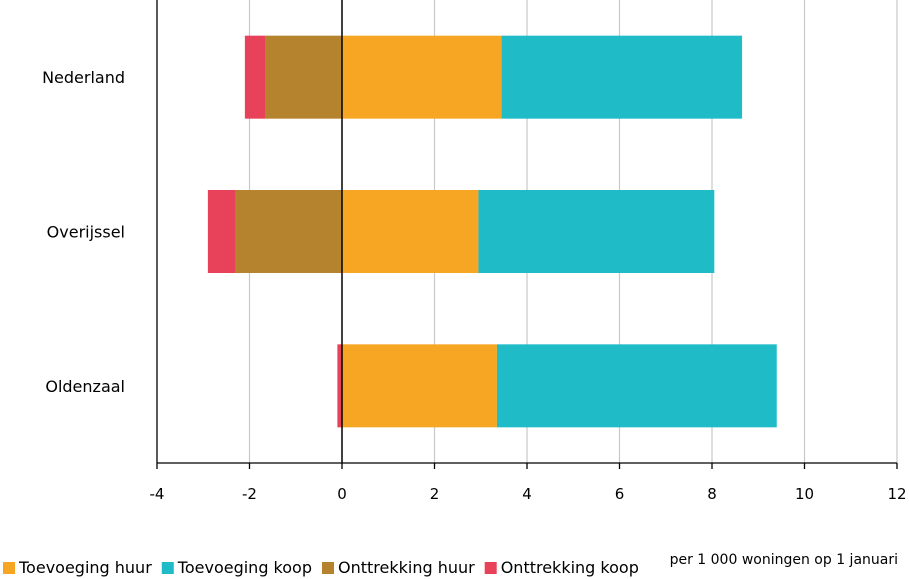 Image resolution: width=909 pixels, height=579 pixels. Describe the element at coordinates (249, 494) in the screenshot. I see `x-tick-label: -2` at that location.